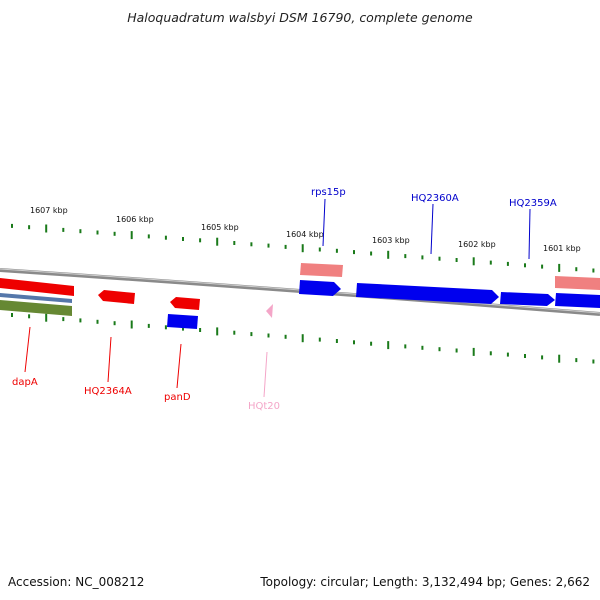  Describe the element at coordinates (37, 287) in the screenshot. I see `feature-band-red` at that location.